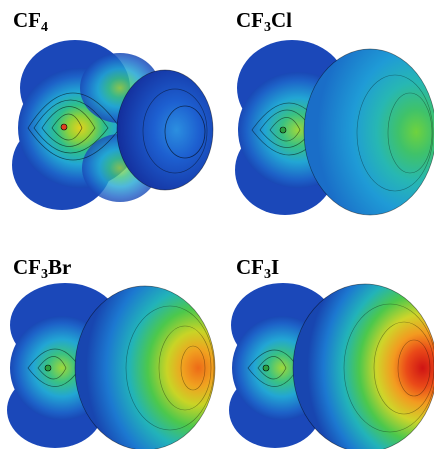 Image resolution: width=434 pixels, height=449 pixels. Describe the element at coordinates (250, 267) in the screenshot. I see `label-cf3i-prefix: CF` at that location.